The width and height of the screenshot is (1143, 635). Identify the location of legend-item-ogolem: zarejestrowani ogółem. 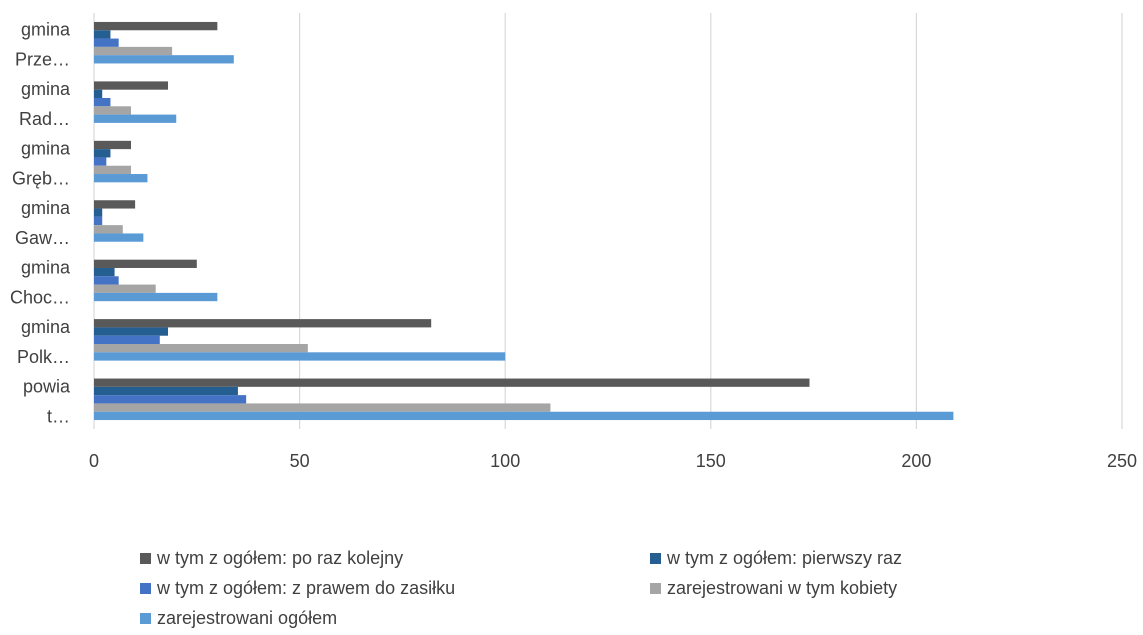
(238, 618).